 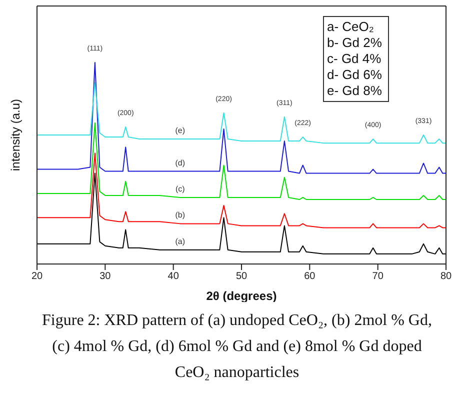 I want to click on series-label: (d), so click(x=180, y=163).